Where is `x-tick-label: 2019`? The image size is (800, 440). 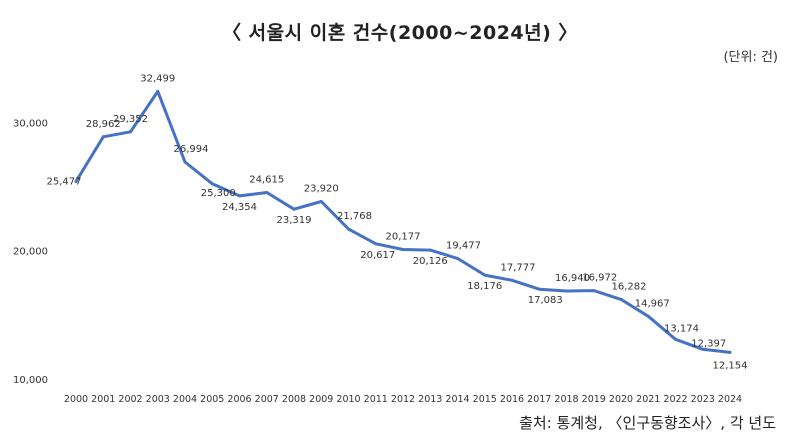
x-tick-label: 2019 is located at coordinates (594, 399).